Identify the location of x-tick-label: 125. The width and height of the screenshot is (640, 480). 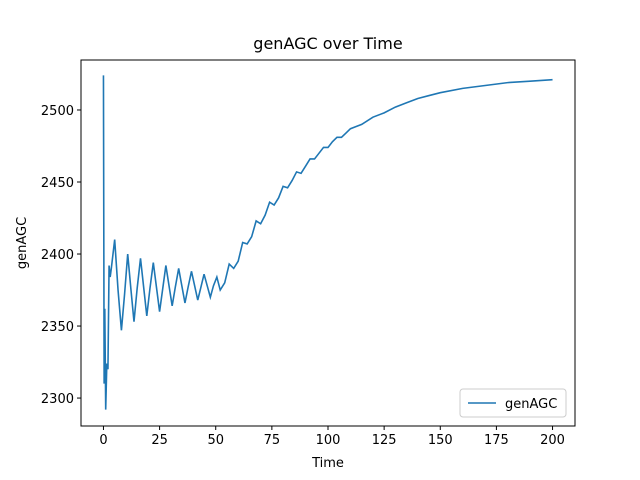
(384, 440).